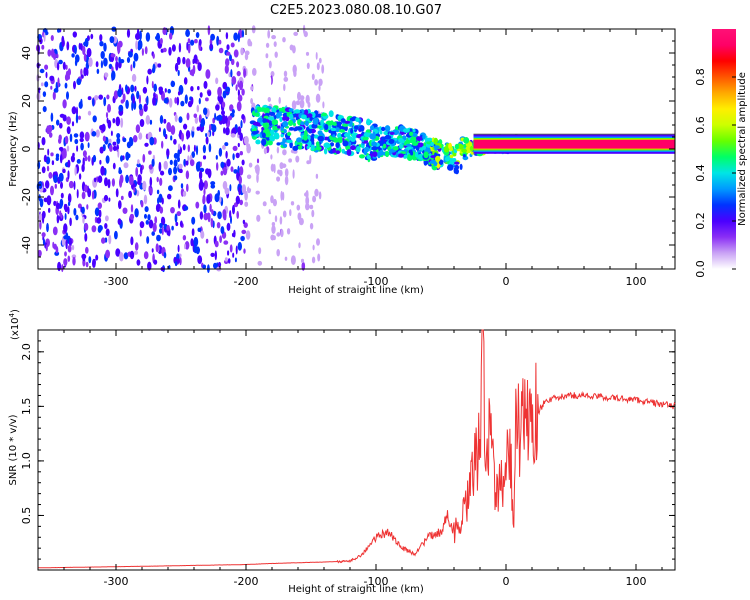 The width and height of the screenshot is (750, 600). What do you see at coordinates (506, 281) in the screenshot?
I see `x-tick-label: 0` at bounding box center [506, 281].